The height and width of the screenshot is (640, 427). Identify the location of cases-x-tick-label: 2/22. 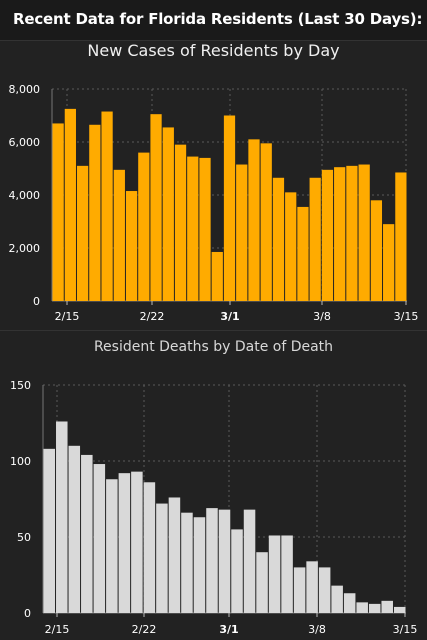
(152, 316).